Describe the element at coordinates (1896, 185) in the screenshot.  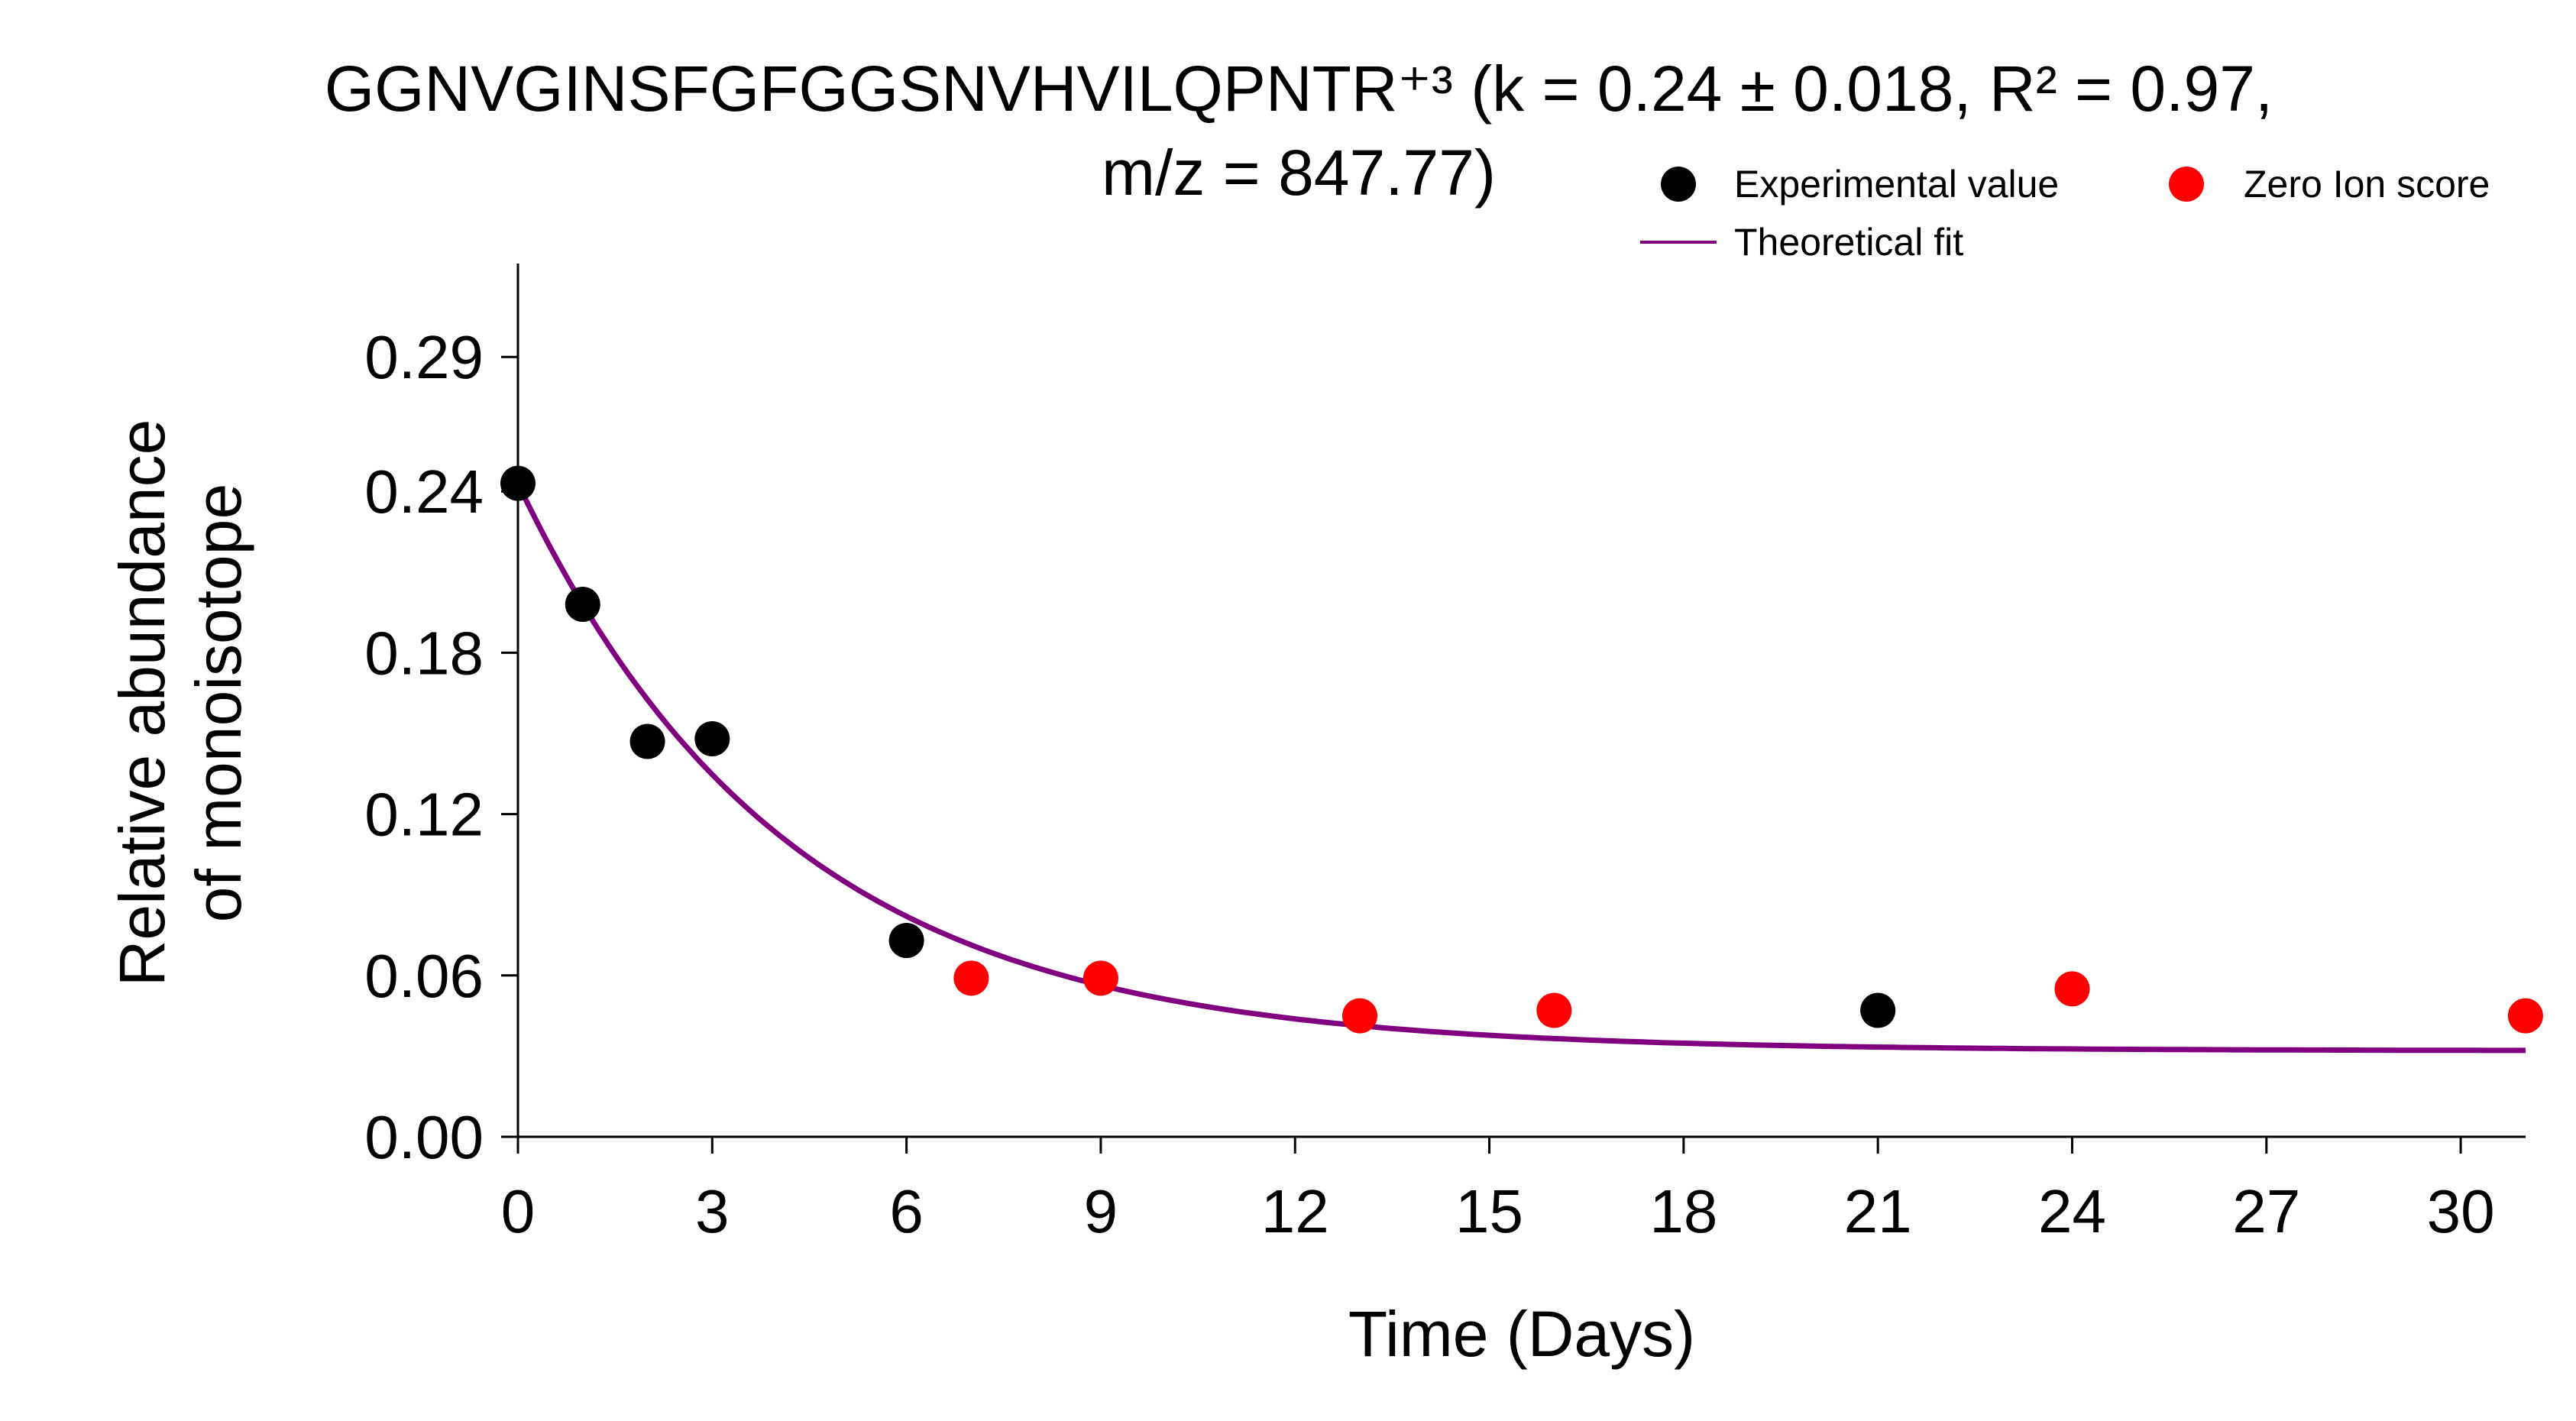
I see `legend-label-experimental: Experimental value` at that location.